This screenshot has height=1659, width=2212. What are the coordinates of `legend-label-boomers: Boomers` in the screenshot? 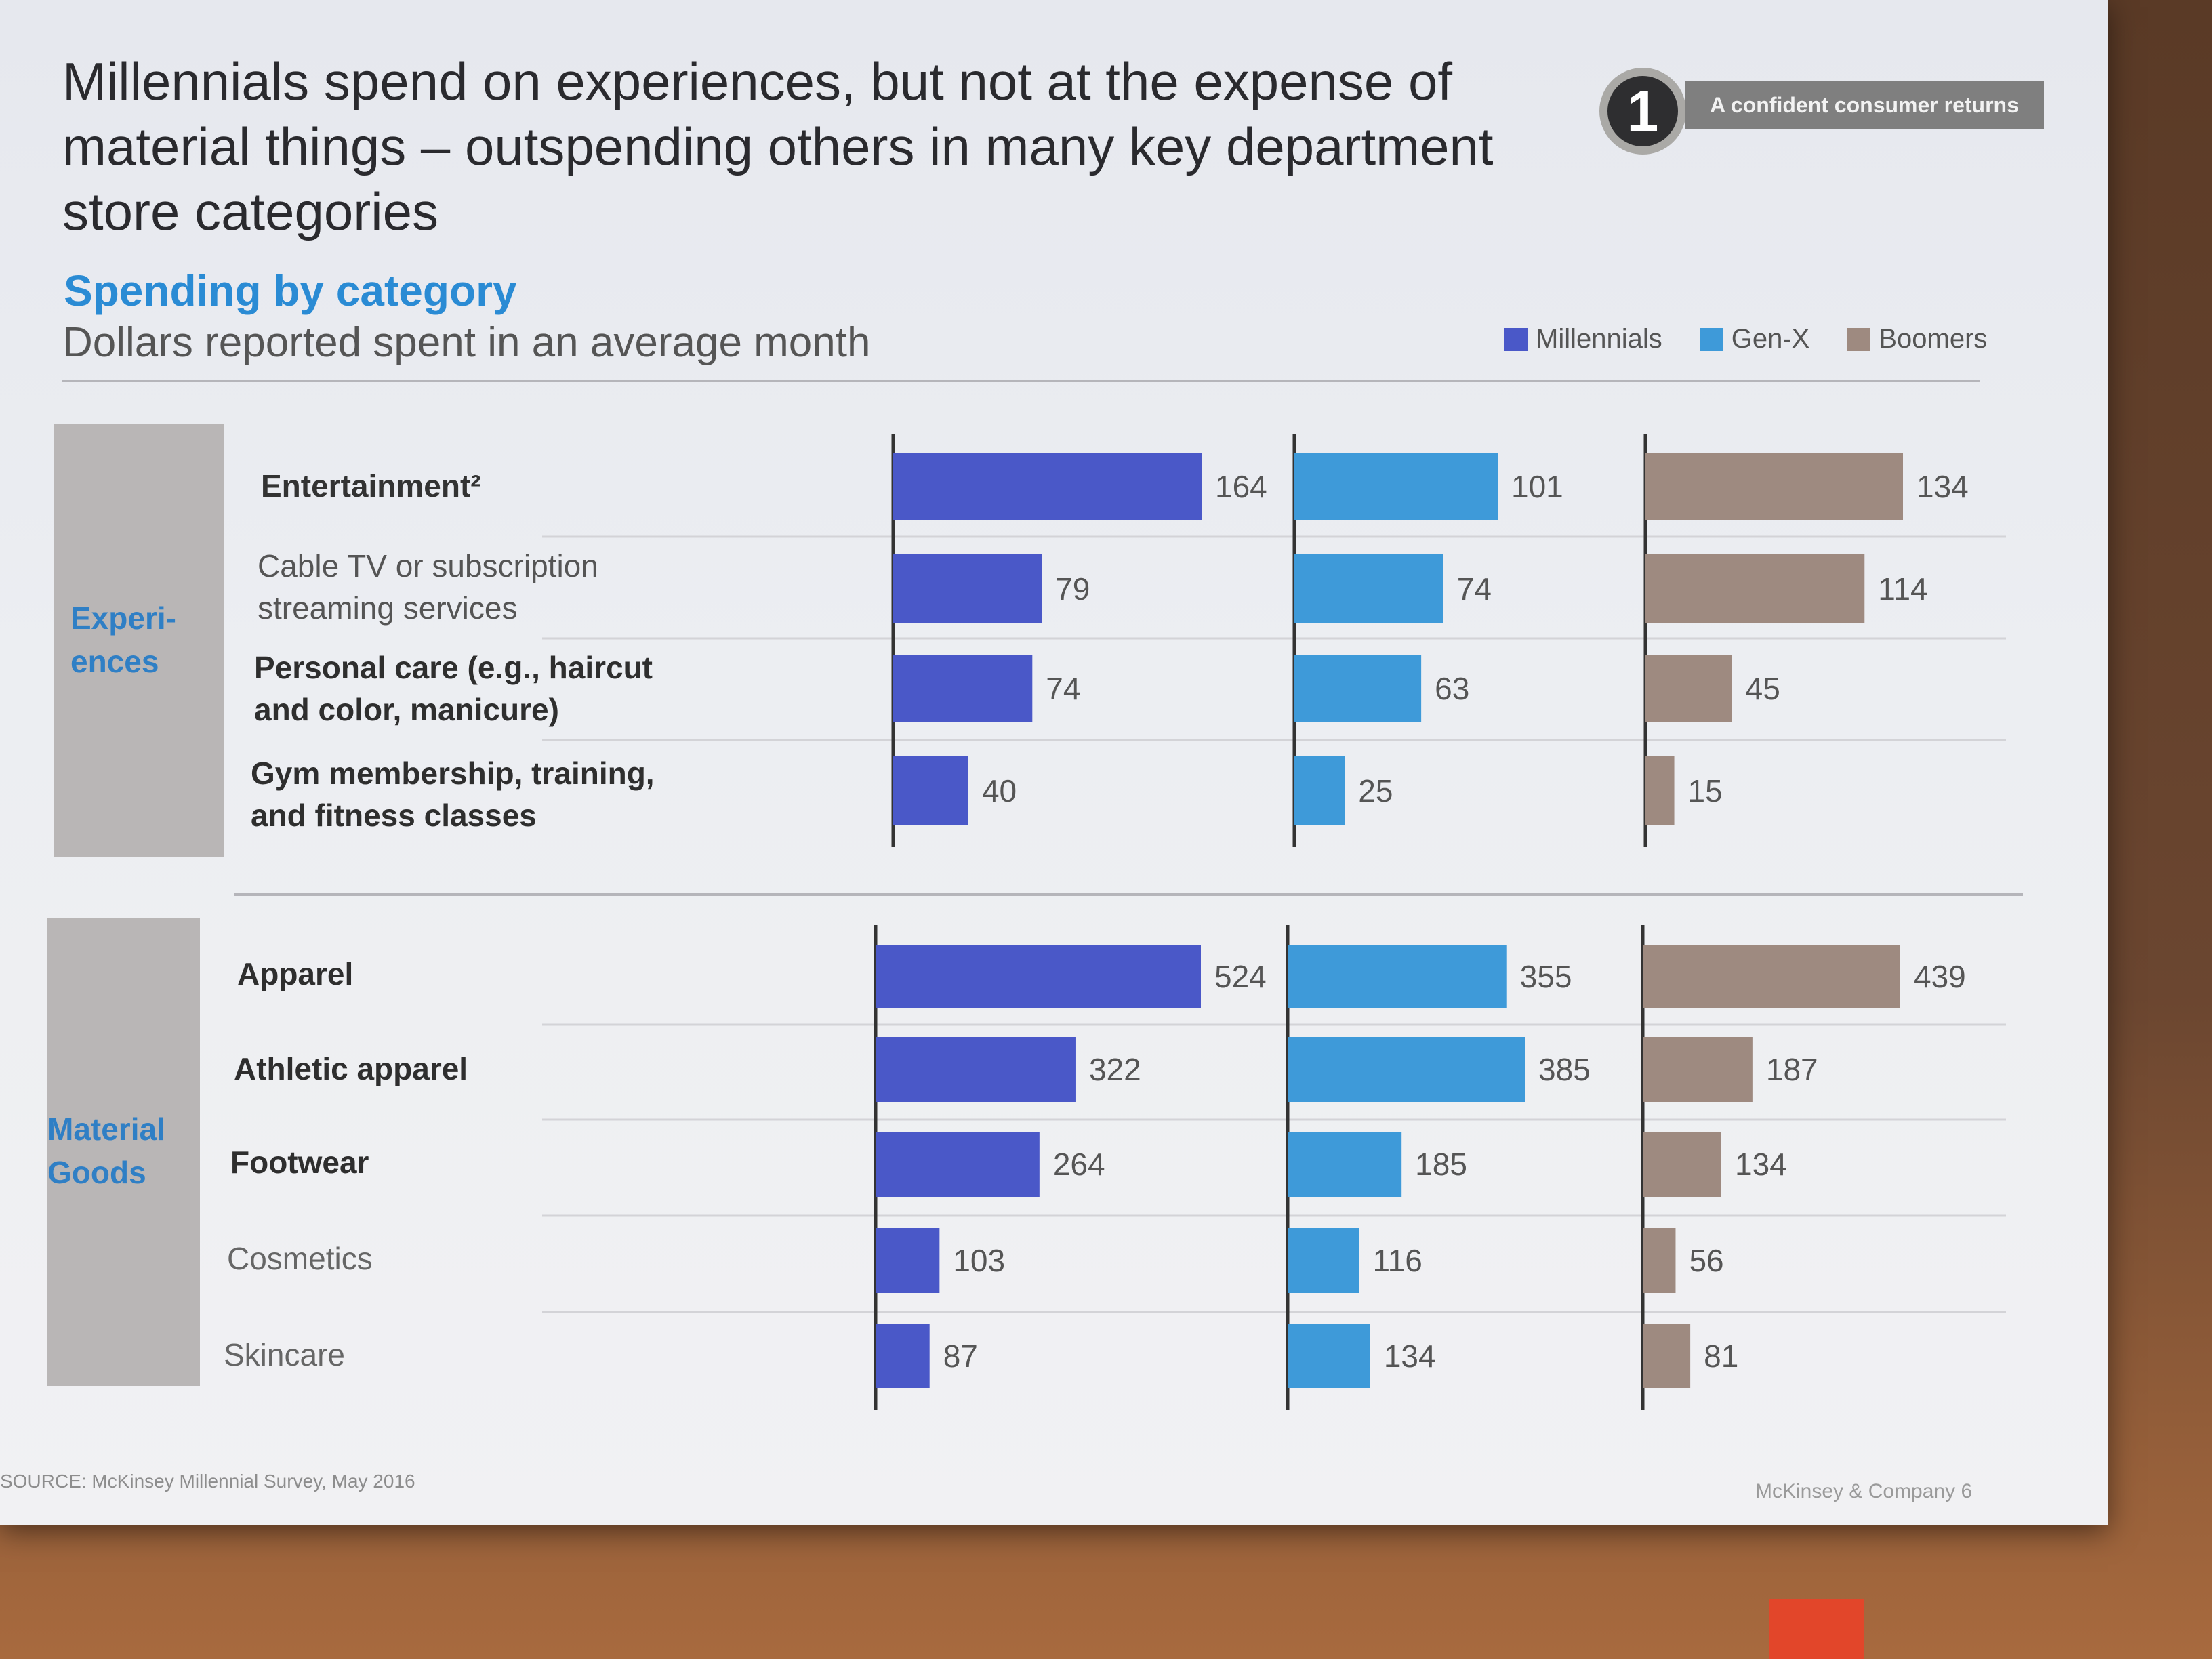 It's located at (1933, 339).